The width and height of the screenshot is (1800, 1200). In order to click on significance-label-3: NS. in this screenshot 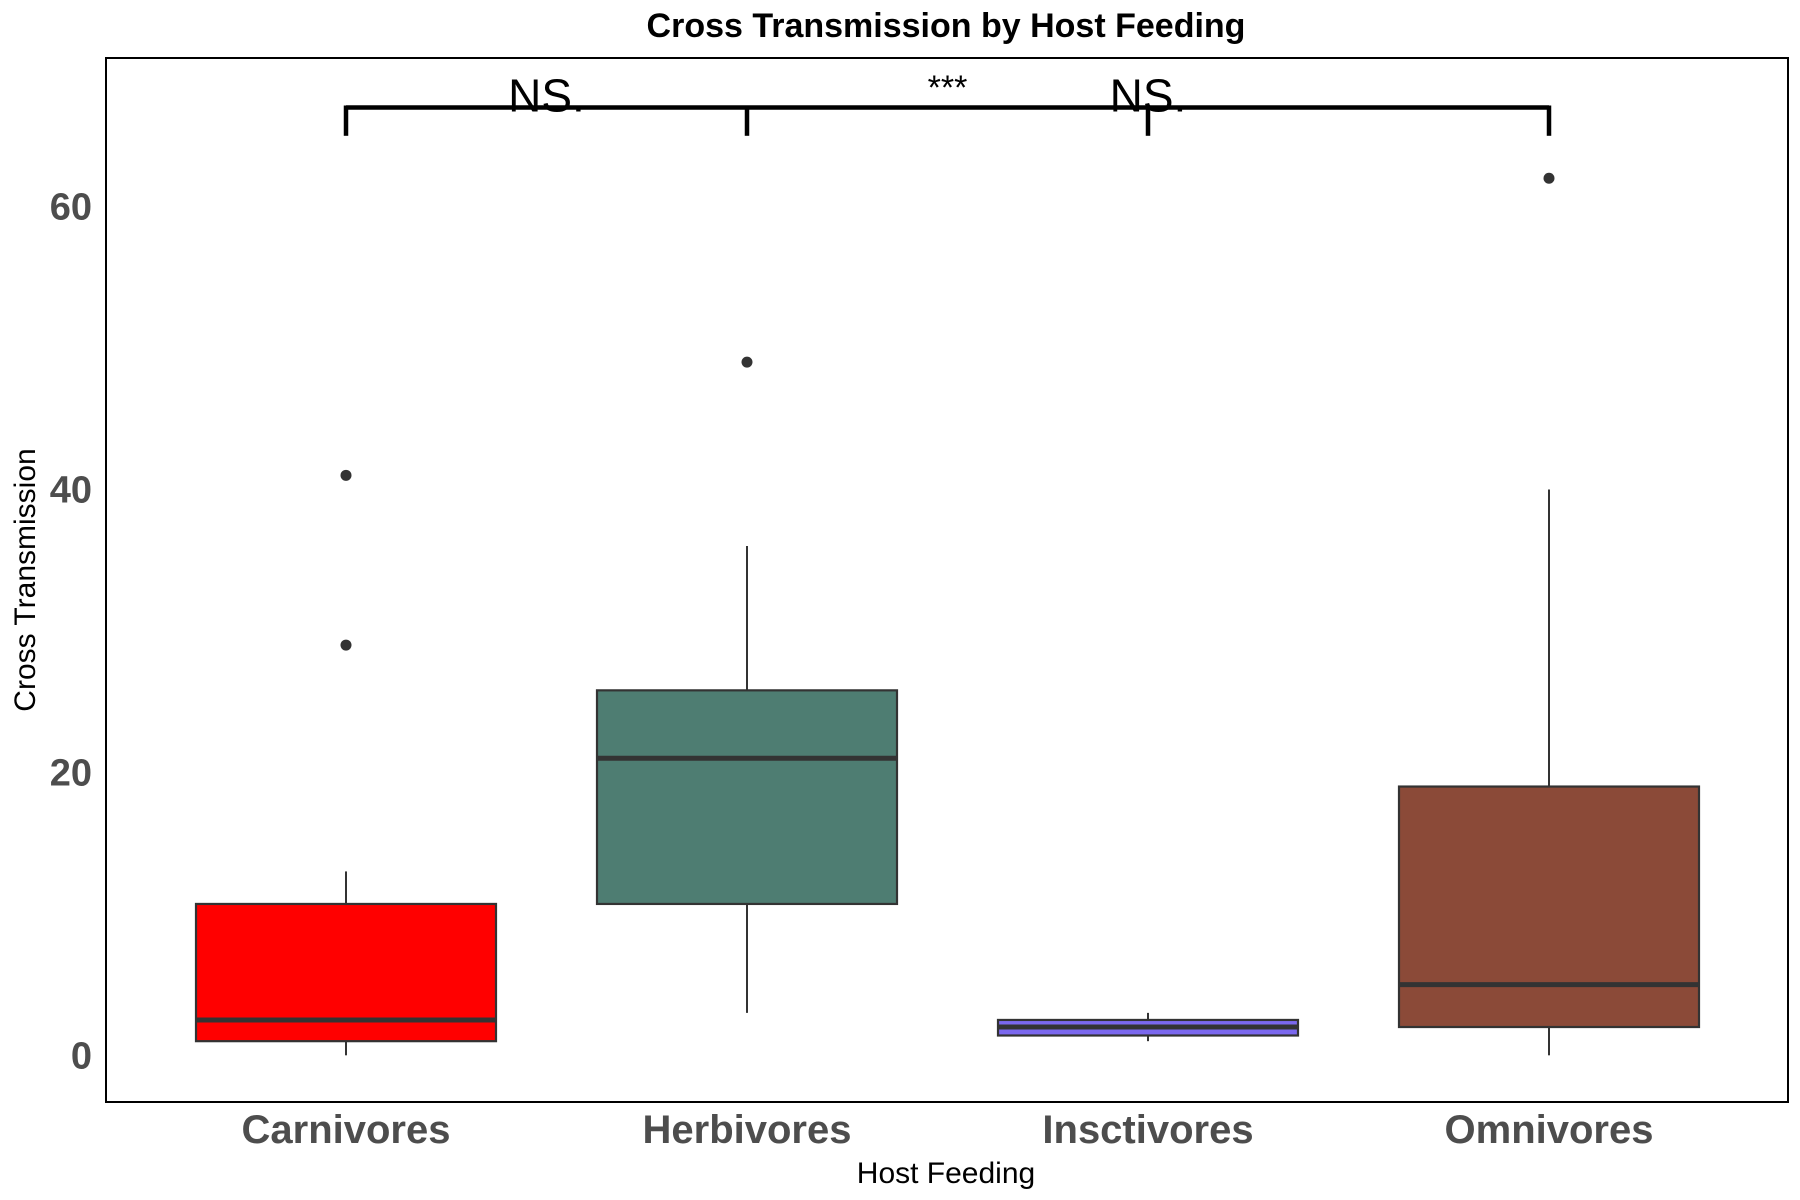, I will do `click(1148, 95)`.